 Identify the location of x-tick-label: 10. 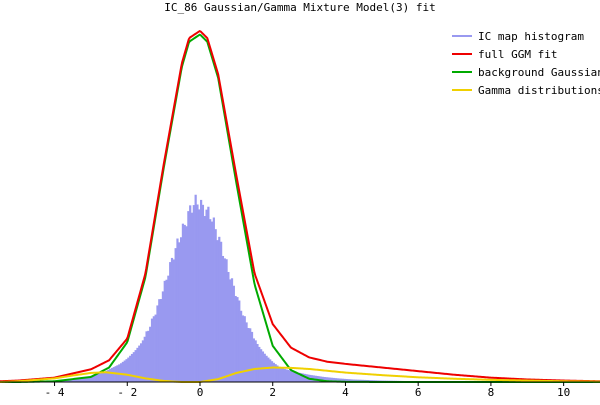
(563, 392).